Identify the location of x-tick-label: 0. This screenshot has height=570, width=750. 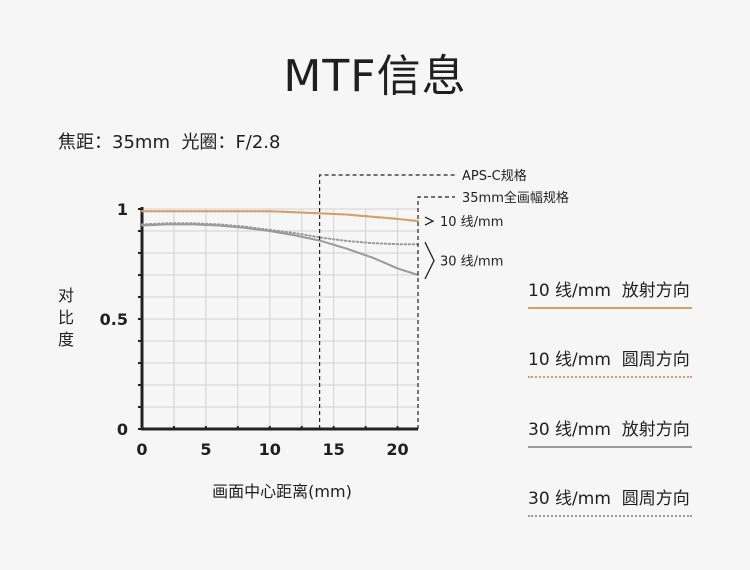
(141, 449).